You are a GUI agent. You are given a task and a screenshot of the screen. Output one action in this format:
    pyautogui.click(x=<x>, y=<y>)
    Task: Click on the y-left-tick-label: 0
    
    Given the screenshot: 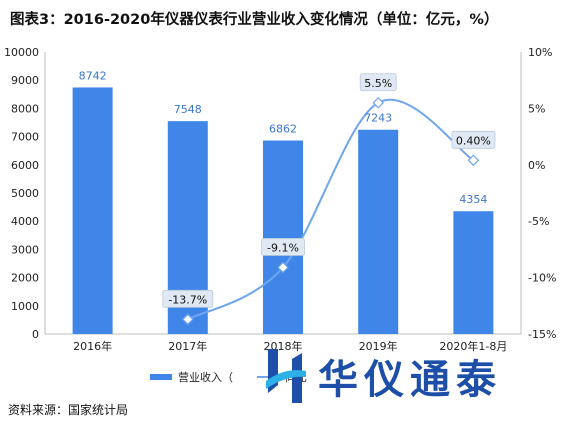 What is the action you would take?
    pyautogui.click(x=35, y=334)
    